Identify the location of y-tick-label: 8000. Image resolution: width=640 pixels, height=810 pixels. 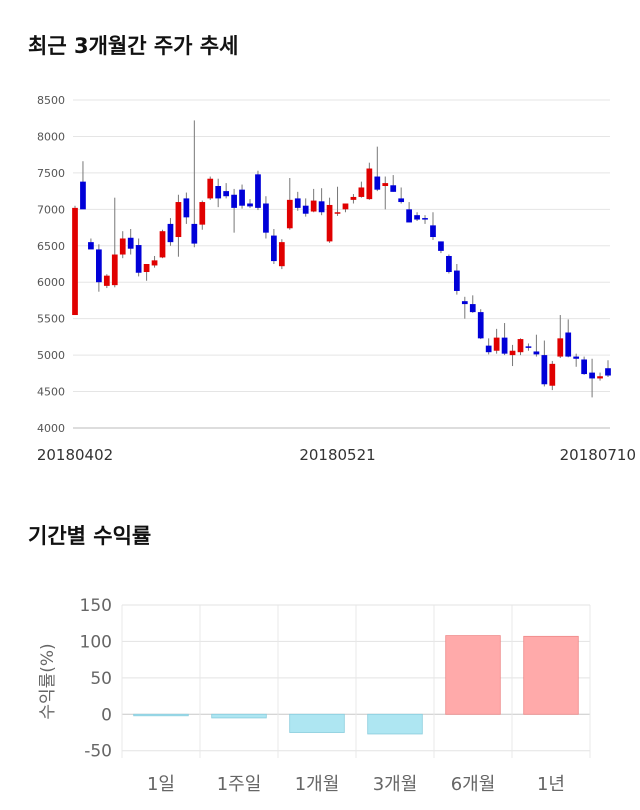
(51, 136).